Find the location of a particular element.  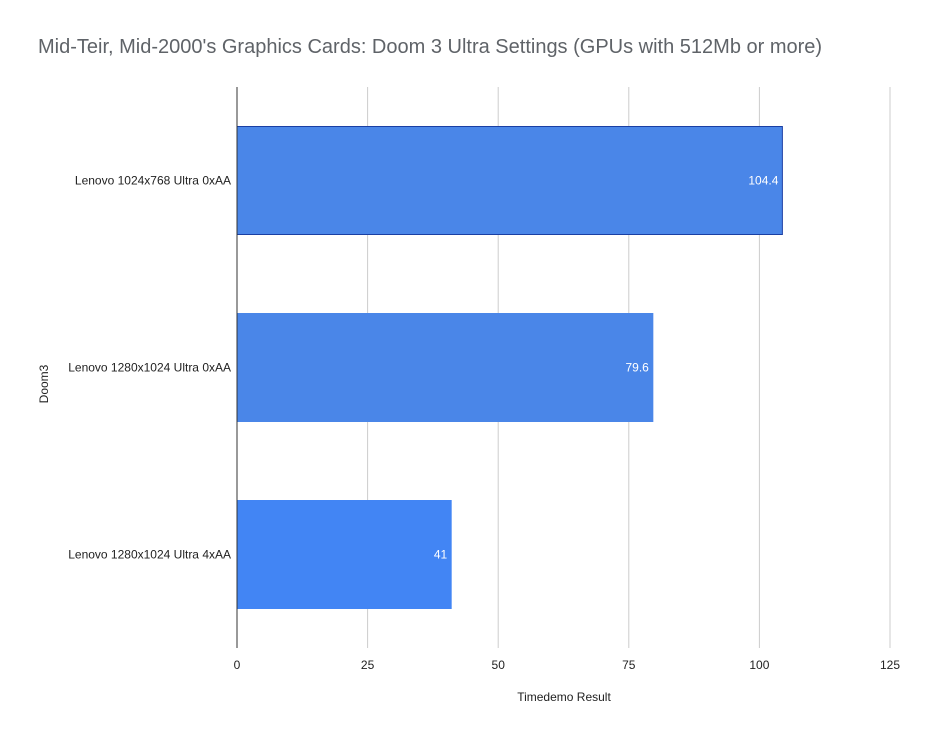

category-label: Lenovo 1280x1024 Ultra 0xAA is located at coordinates (149, 368).